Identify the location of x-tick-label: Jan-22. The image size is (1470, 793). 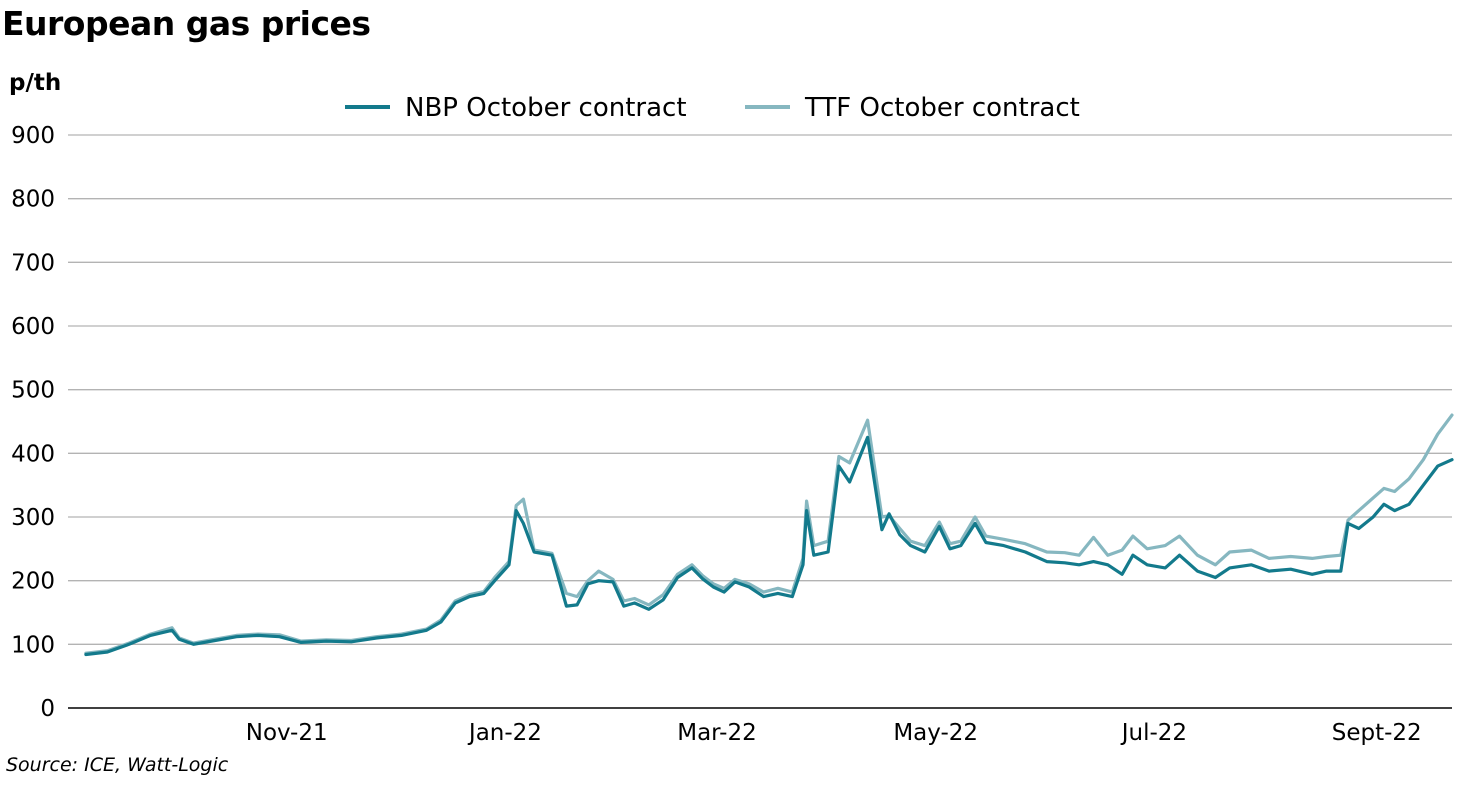
(504, 733).